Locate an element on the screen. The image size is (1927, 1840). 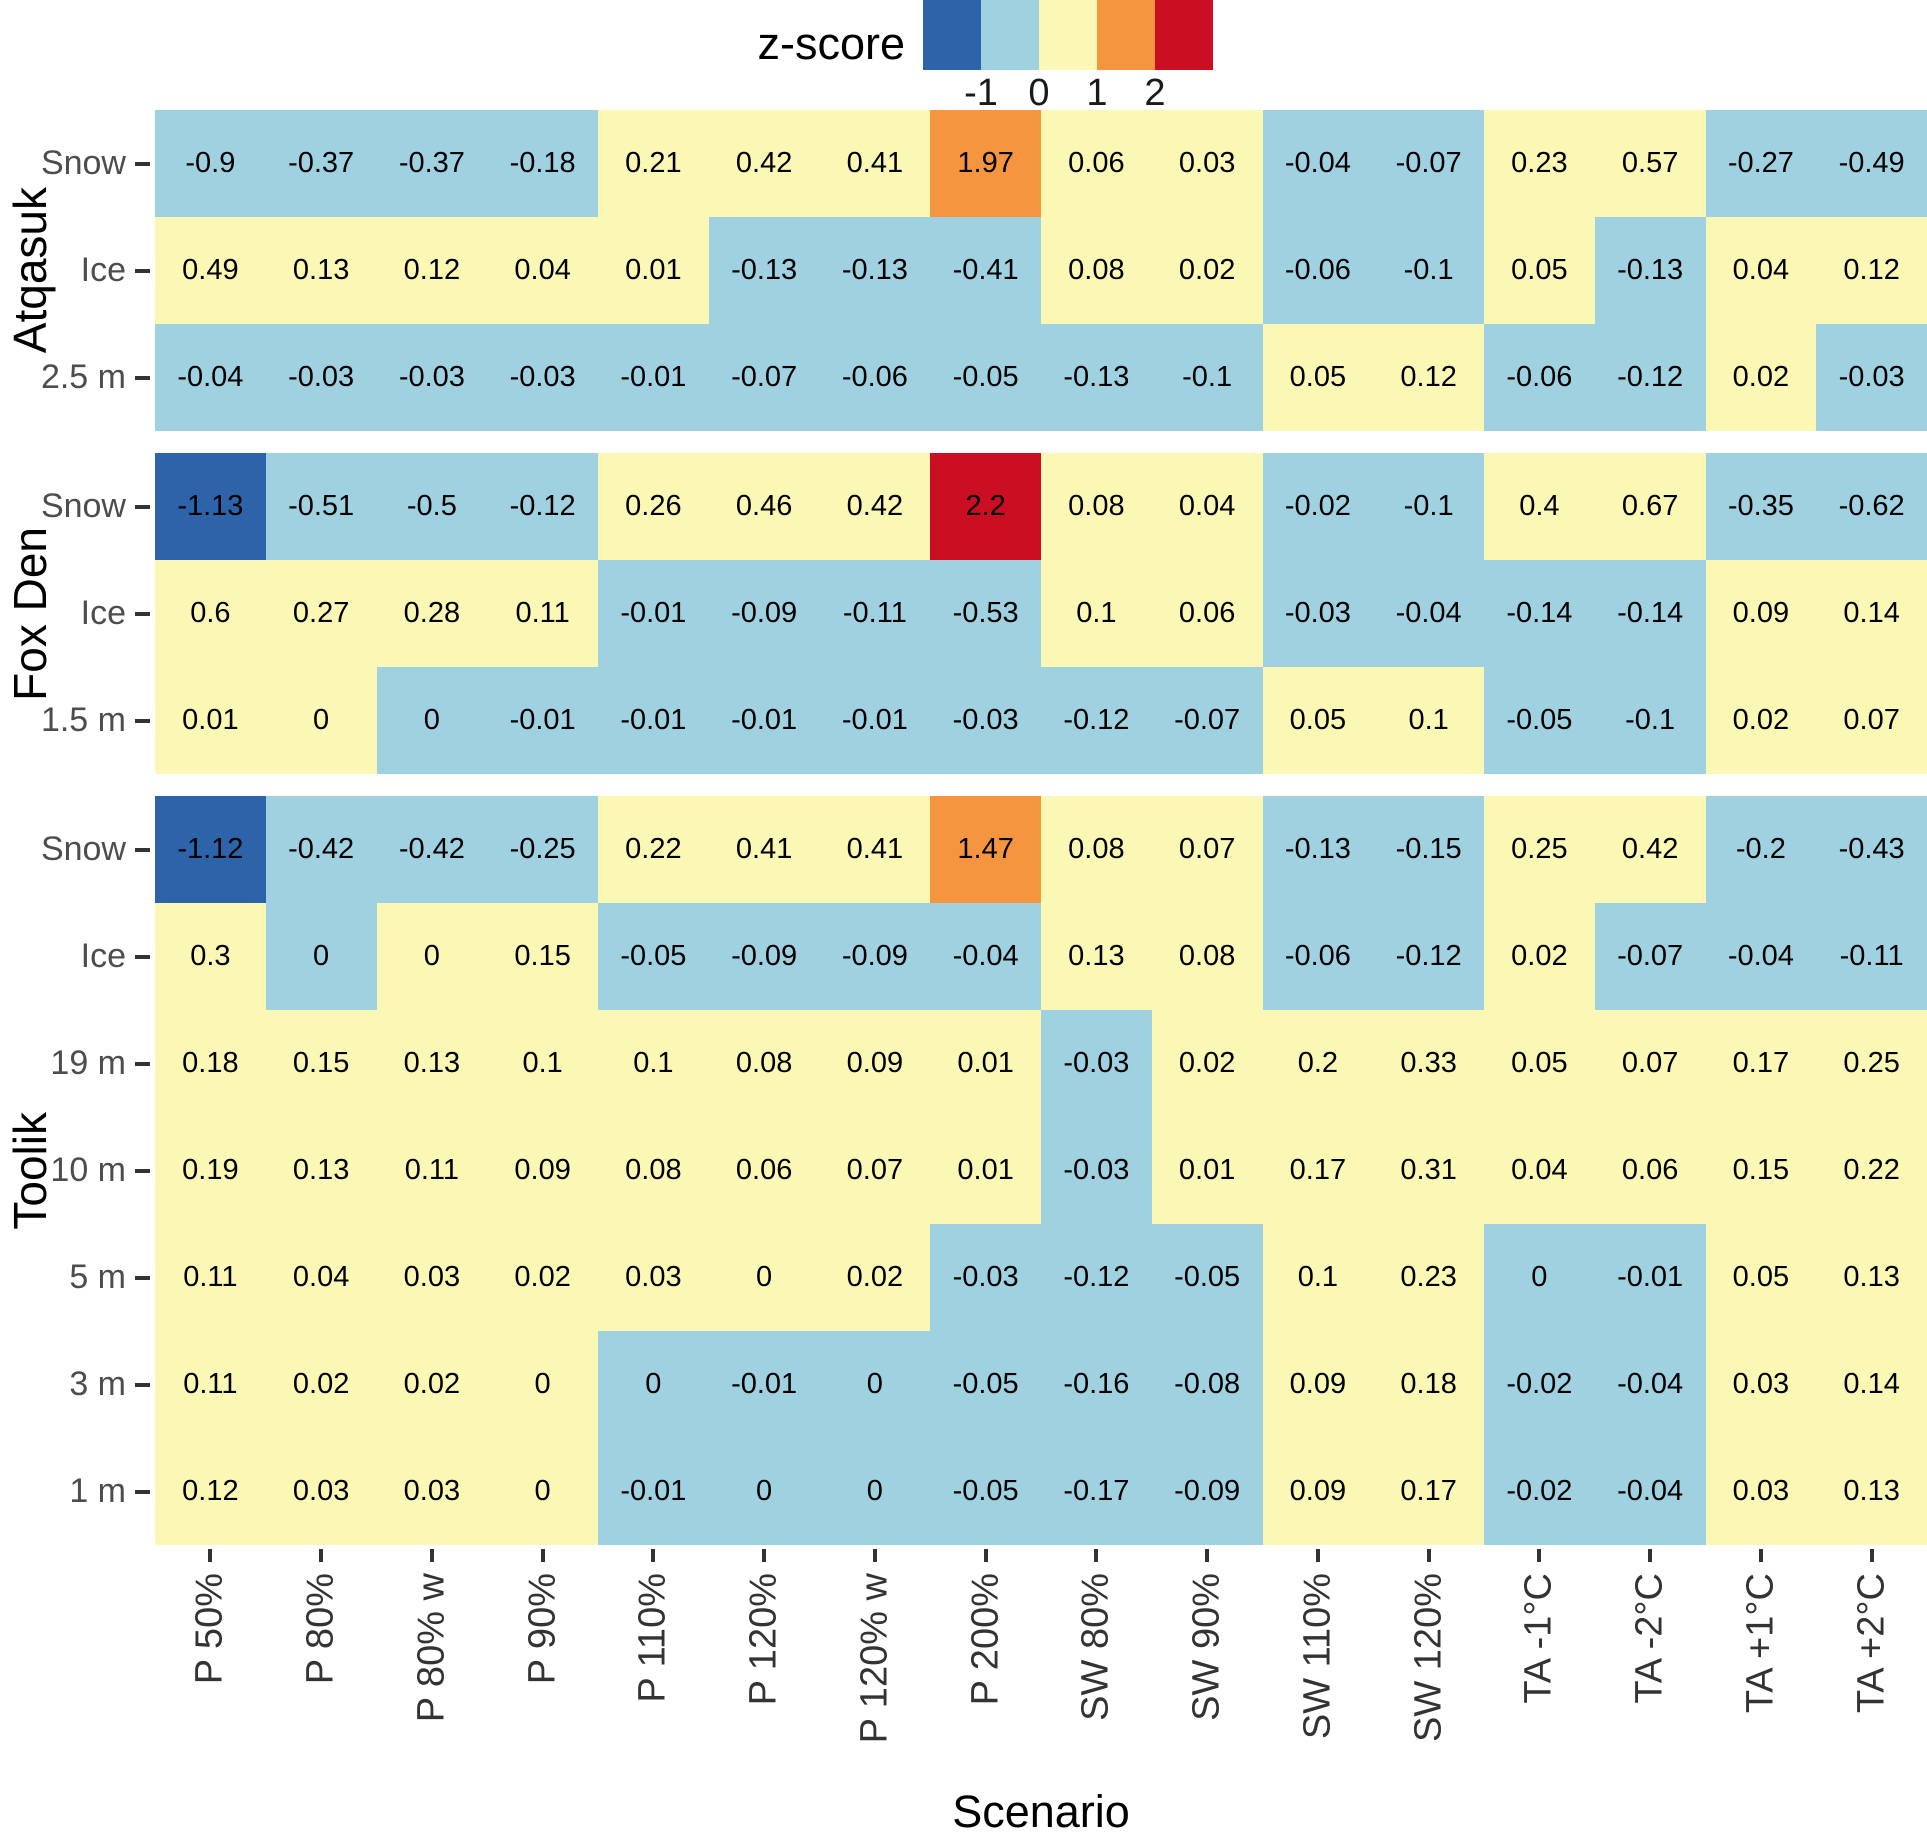
row-label: Snow is located at coordinates (75, 163).